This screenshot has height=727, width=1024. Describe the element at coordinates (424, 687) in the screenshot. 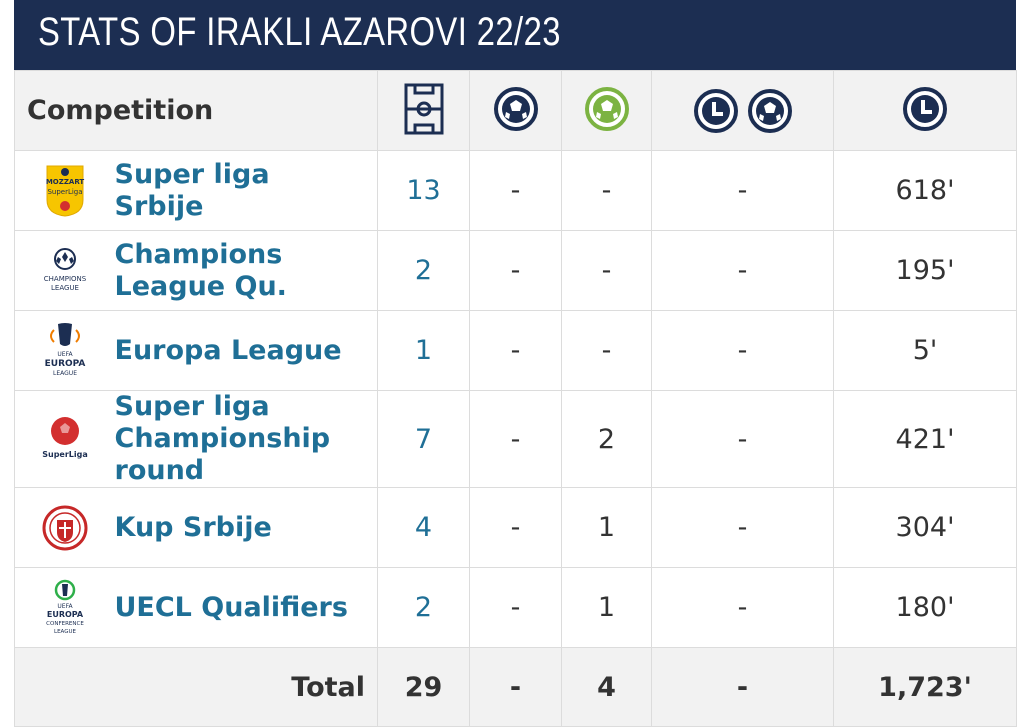

I see `total-appearances: 29` at that location.